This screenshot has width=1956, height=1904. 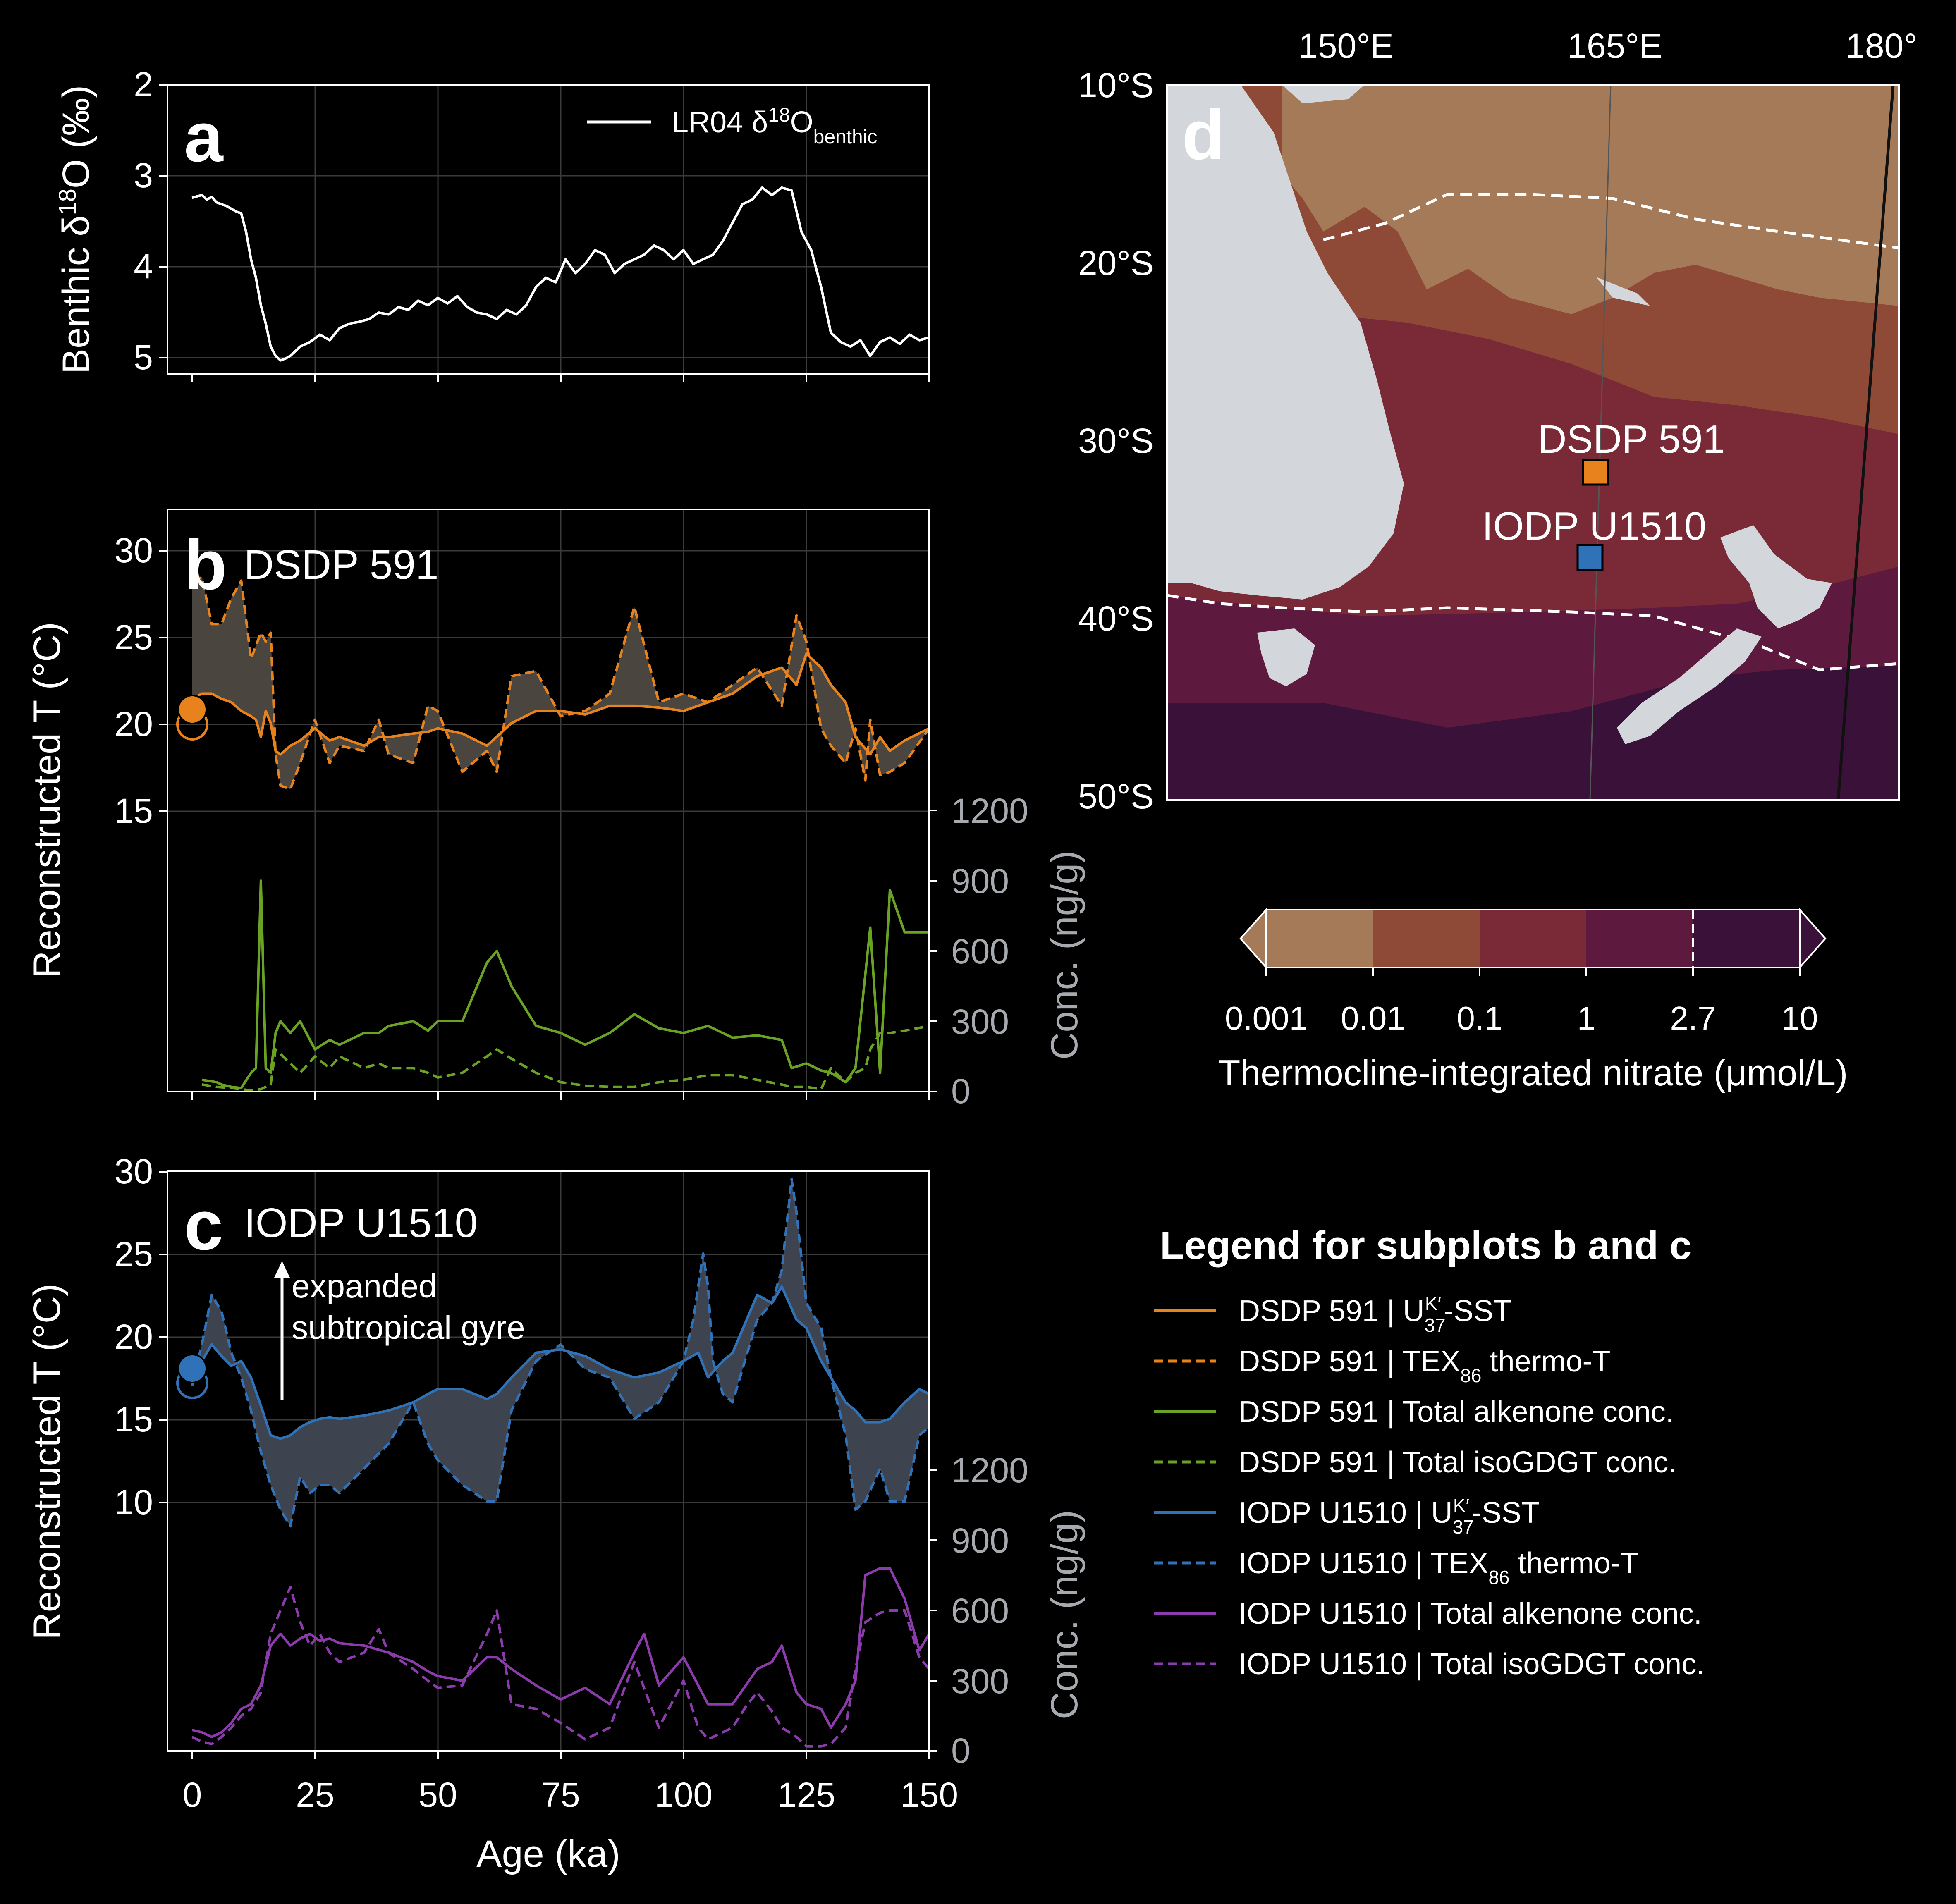 What do you see at coordinates (980, 1540) in the screenshot?
I see `conc-tick-c-900: 900` at bounding box center [980, 1540].